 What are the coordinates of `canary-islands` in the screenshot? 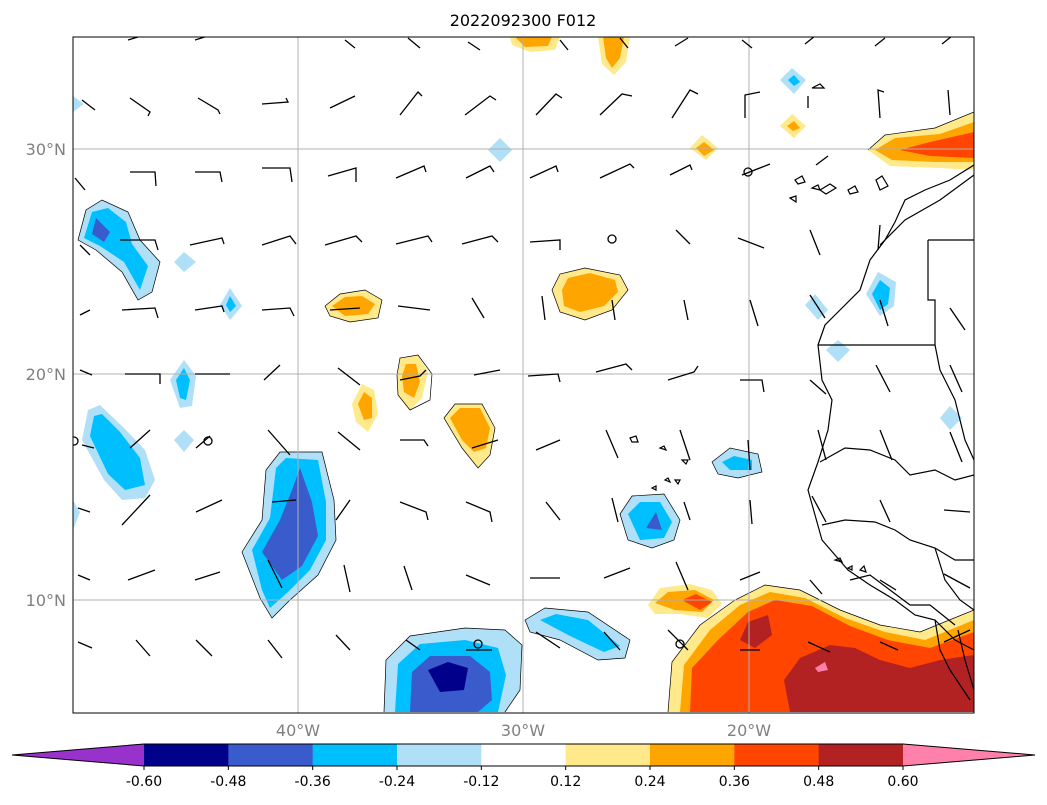 It's located at (838, 189).